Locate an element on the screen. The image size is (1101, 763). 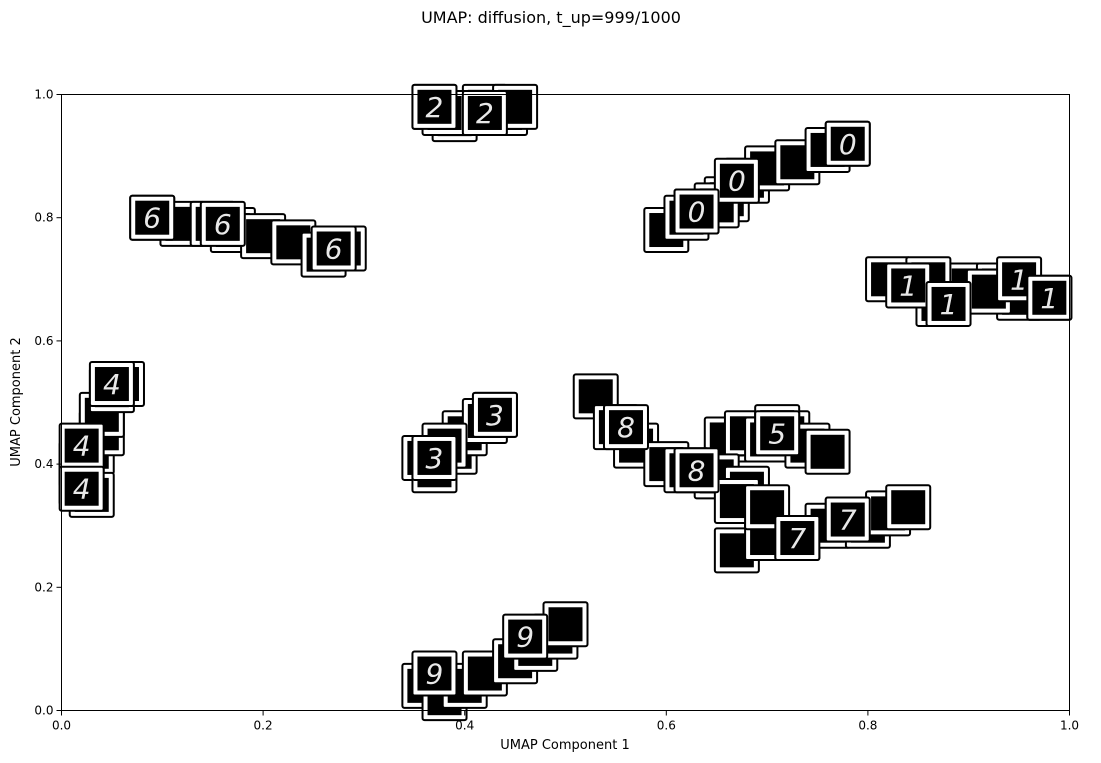
y-tick-label: 0.6 is located at coordinates (43, 341).